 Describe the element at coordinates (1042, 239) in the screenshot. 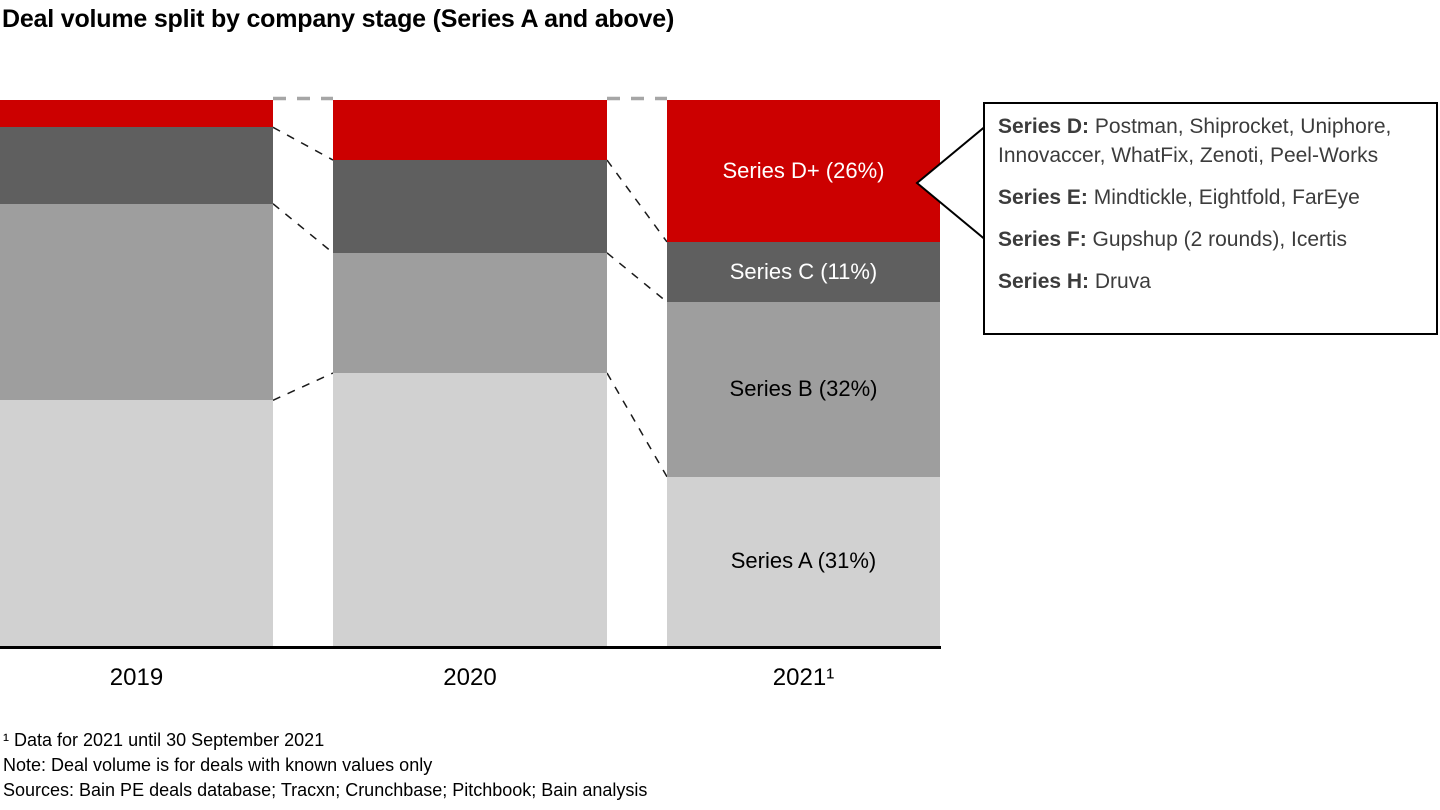

I see `callout-series-f-label: Series F:` at that location.